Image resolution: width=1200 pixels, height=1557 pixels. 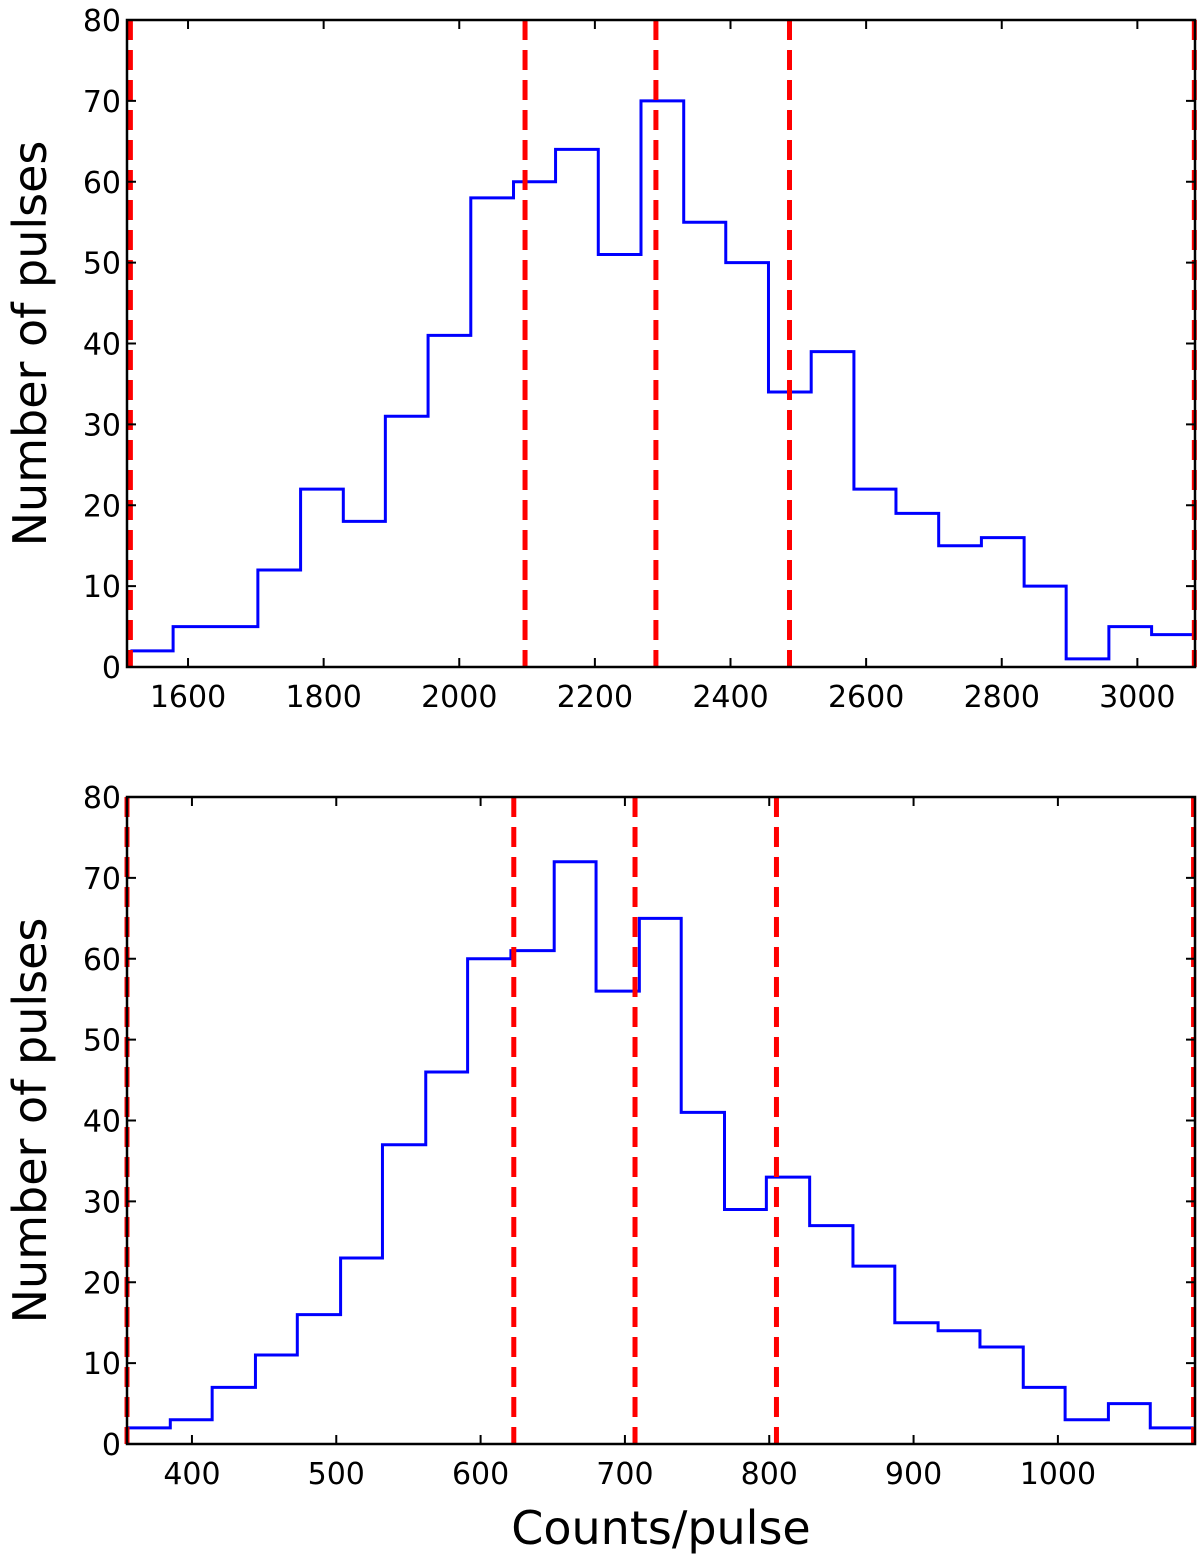 I want to click on x-tick-label: 1600, so click(x=188, y=697).